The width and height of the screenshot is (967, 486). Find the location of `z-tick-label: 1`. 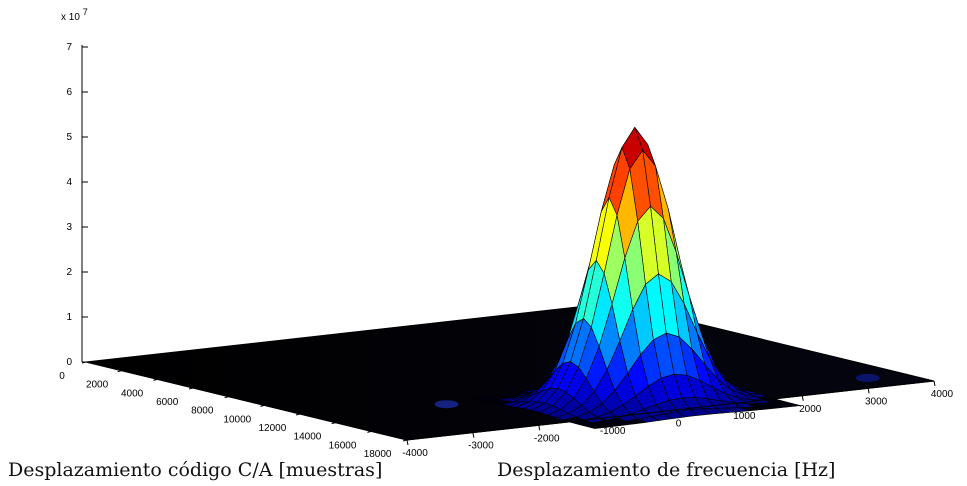

z-tick-label: 1 is located at coordinates (69, 317).